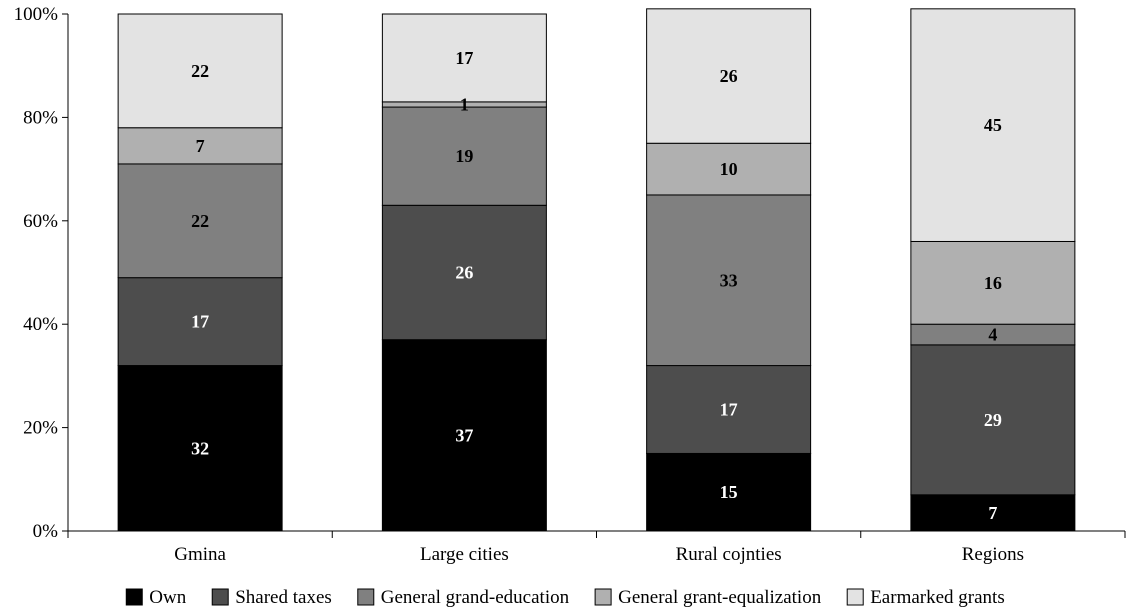 The image size is (1131, 614). I want to click on data-label: 16, so click(993, 283).